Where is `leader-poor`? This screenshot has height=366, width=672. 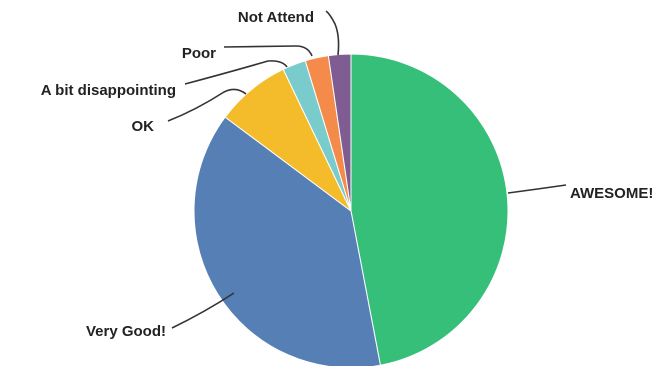 leader-poor is located at coordinates (268, 51).